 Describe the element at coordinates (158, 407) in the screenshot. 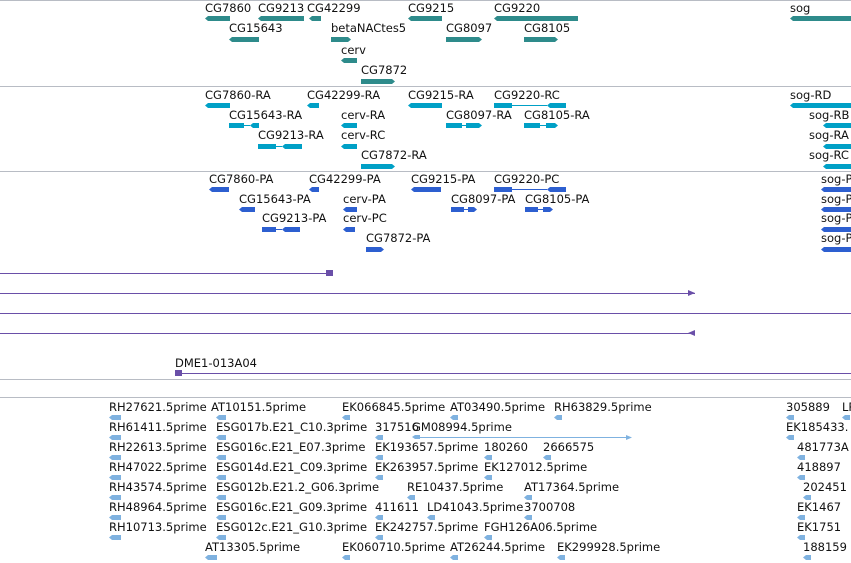

I see `est-label: RH27621.5prime` at that location.